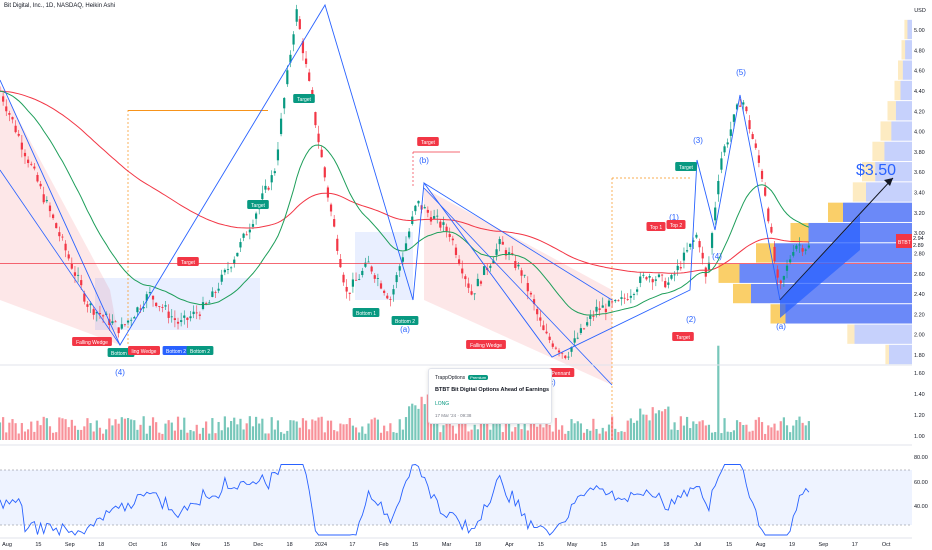 This screenshot has width=932, height=550. What do you see at coordinates (384, 266) in the screenshot?
I see `rounded-bottom-shade` at bounding box center [384, 266].